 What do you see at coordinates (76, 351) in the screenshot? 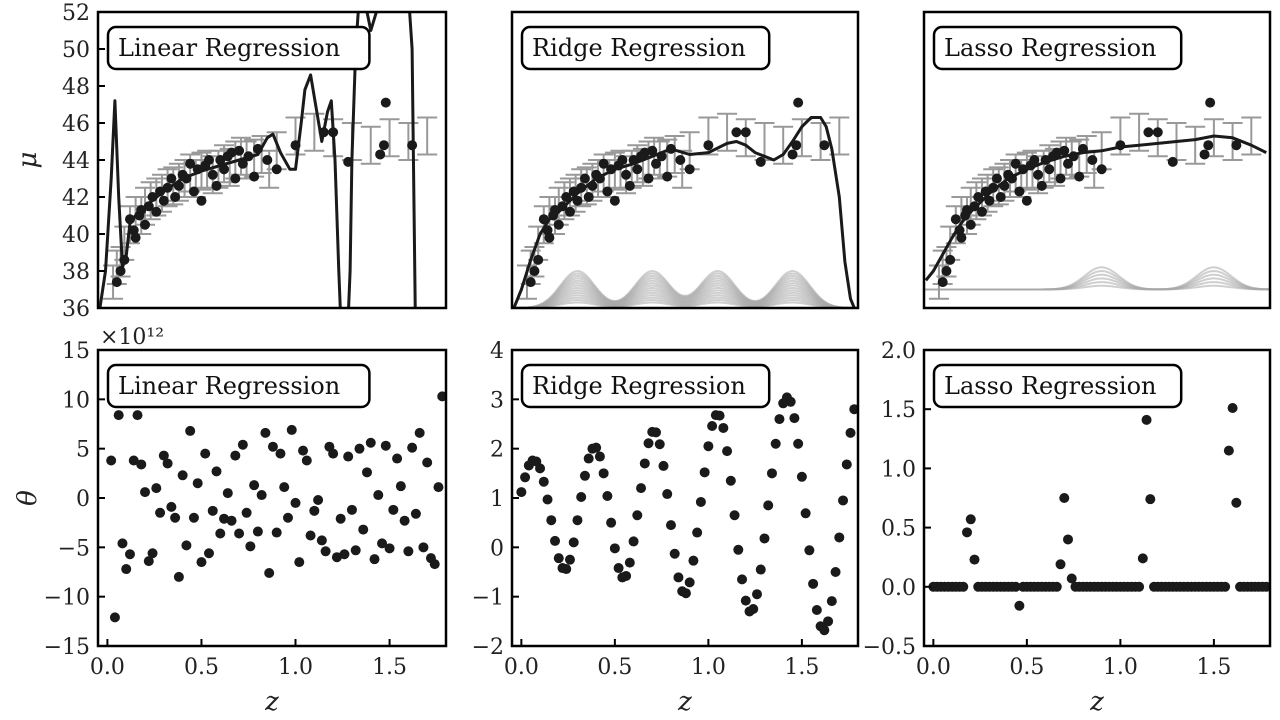
I see `y-tick-label: 15` at bounding box center [76, 351].